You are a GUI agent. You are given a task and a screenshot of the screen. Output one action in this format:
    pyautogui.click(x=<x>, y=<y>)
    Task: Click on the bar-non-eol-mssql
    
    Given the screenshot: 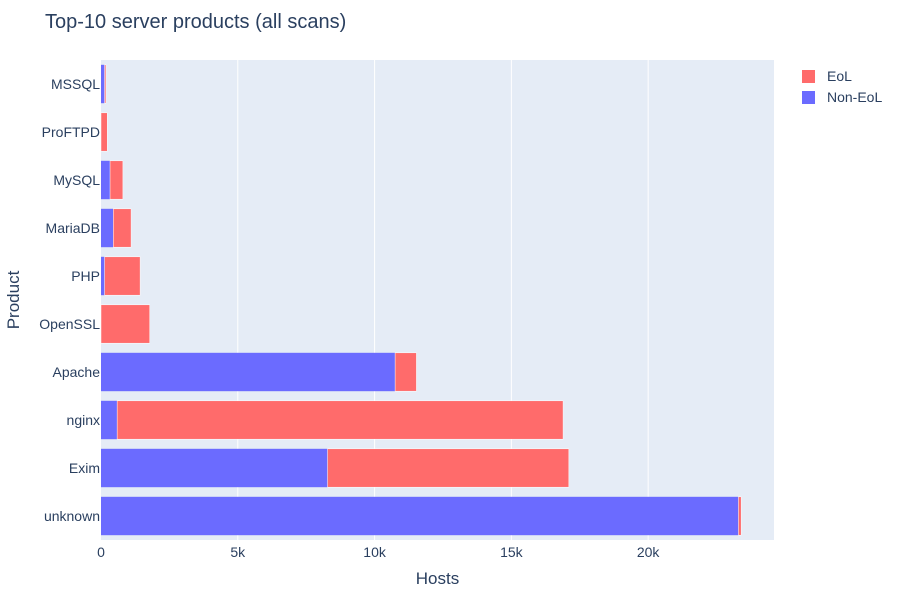 What is the action you would take?
    pyautogui.click(x=103, y=84)
    